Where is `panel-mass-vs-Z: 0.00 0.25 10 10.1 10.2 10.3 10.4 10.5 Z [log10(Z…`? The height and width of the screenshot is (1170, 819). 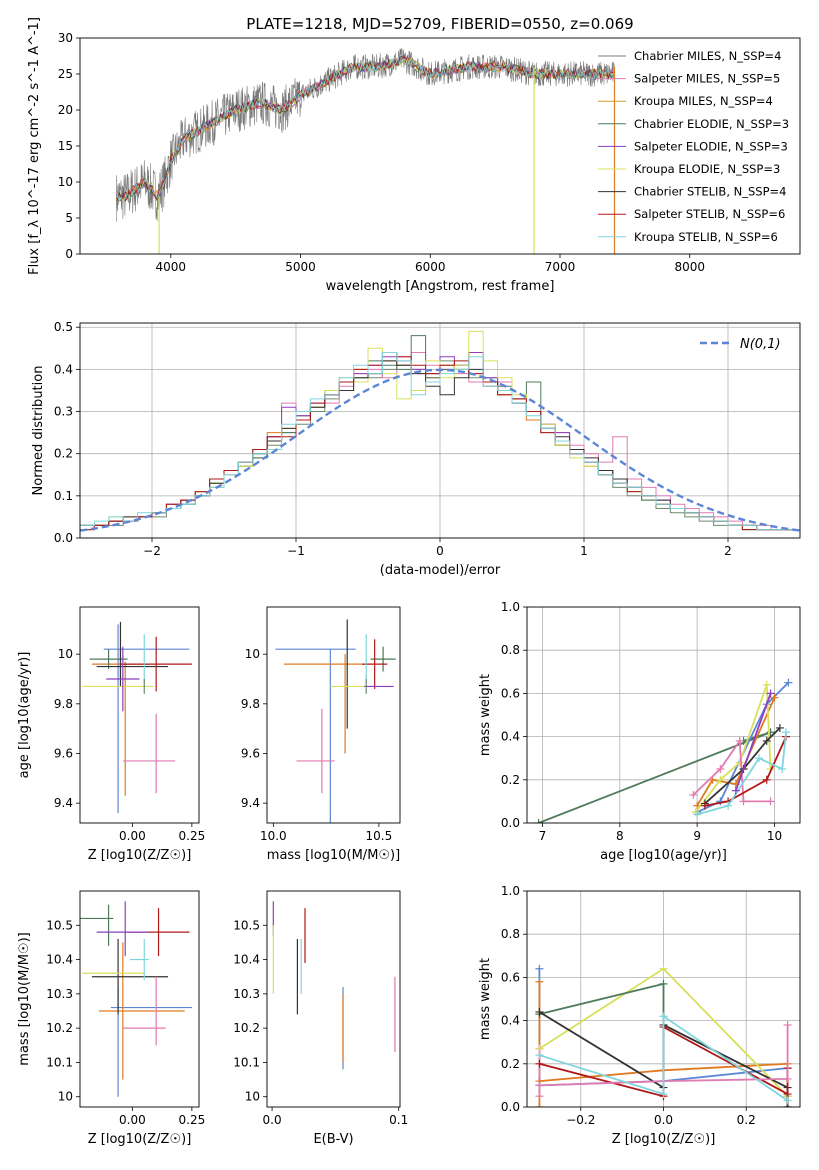 panel-mass-vs-Z: 0.00 0.25 10 10.1 10.2 10.3 10.4 10.5 Z [log10(Z… is located at coordinates (111, 1018).